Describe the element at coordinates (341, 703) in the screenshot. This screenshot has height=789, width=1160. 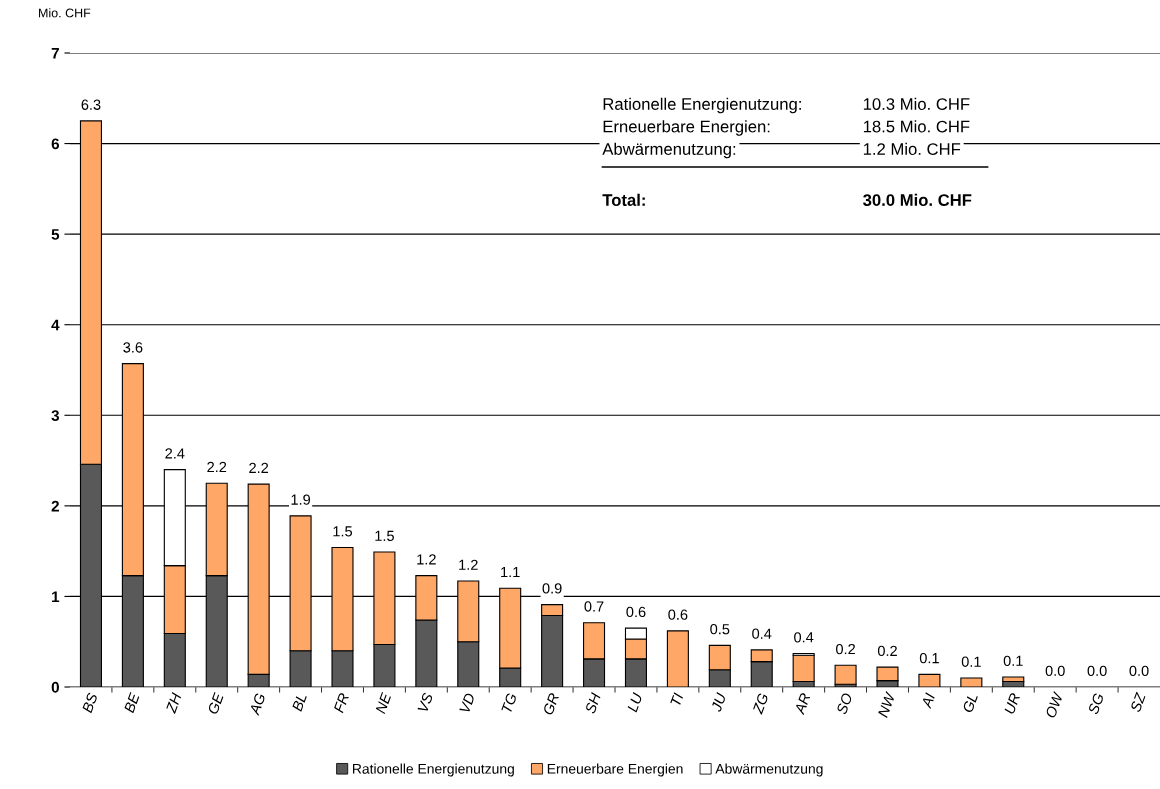
I see `x-tick-label: FR` at that location.